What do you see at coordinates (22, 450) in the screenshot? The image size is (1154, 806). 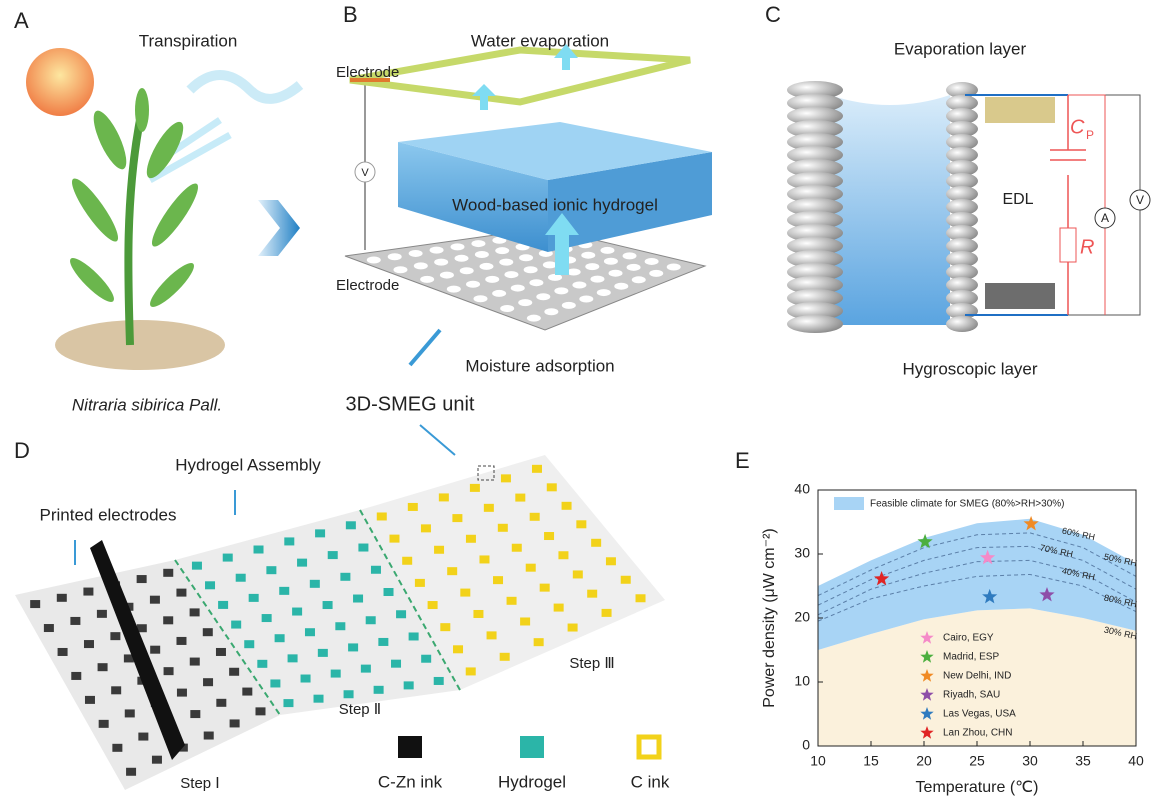 I see `panel-letter: D` at bounding box center [22, 450].